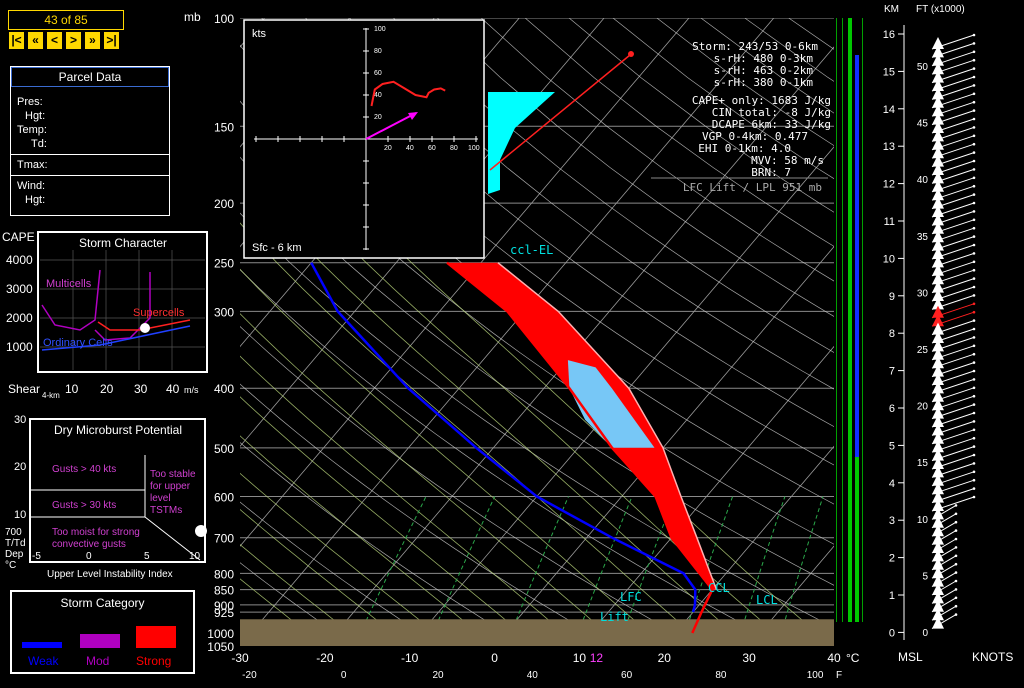  I want to click on temp-f-label: -20, so click(249, 675).